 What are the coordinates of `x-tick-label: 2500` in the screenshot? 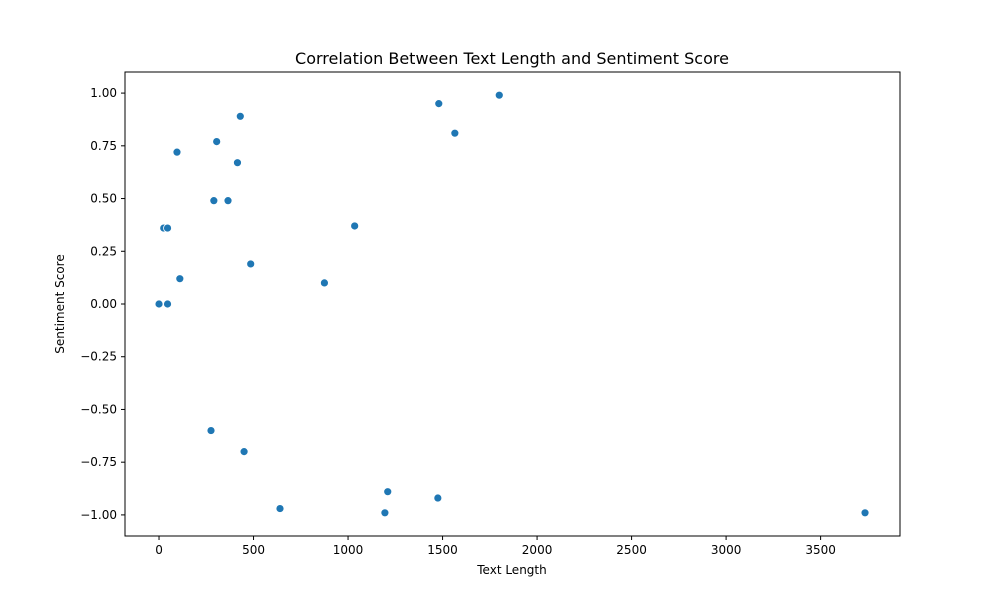 It's located at (631, 550).